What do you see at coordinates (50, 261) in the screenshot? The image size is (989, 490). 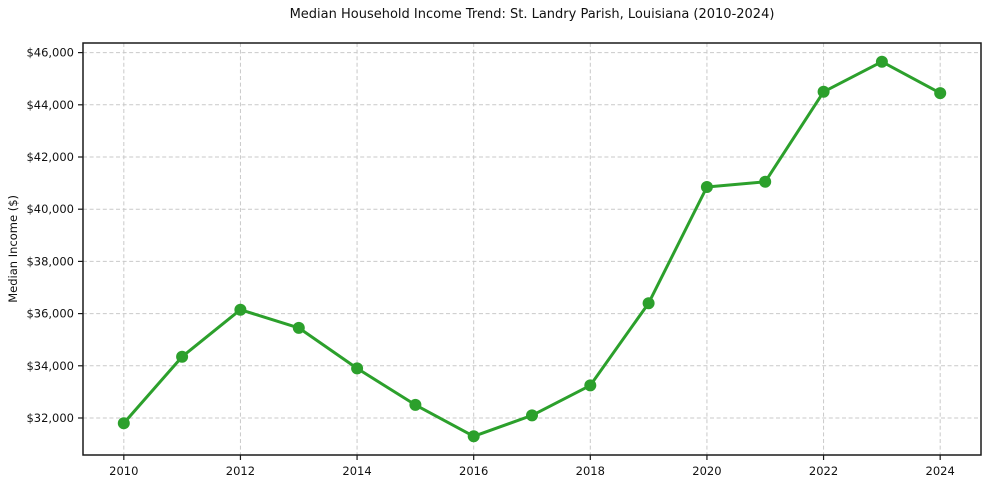 I see `y-tick-label: $38,000` at bounding box center [50, 261].